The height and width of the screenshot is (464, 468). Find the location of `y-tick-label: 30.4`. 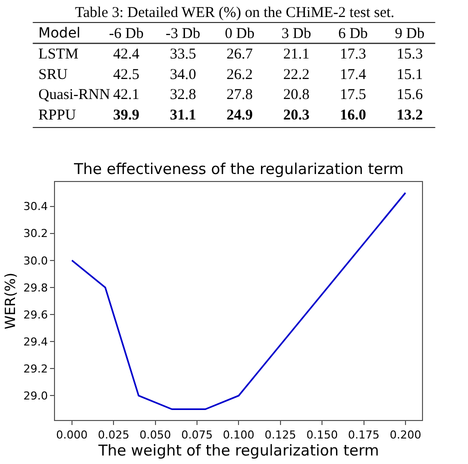

y-tick-label: 30.4 is located at coordinates (35, 207).